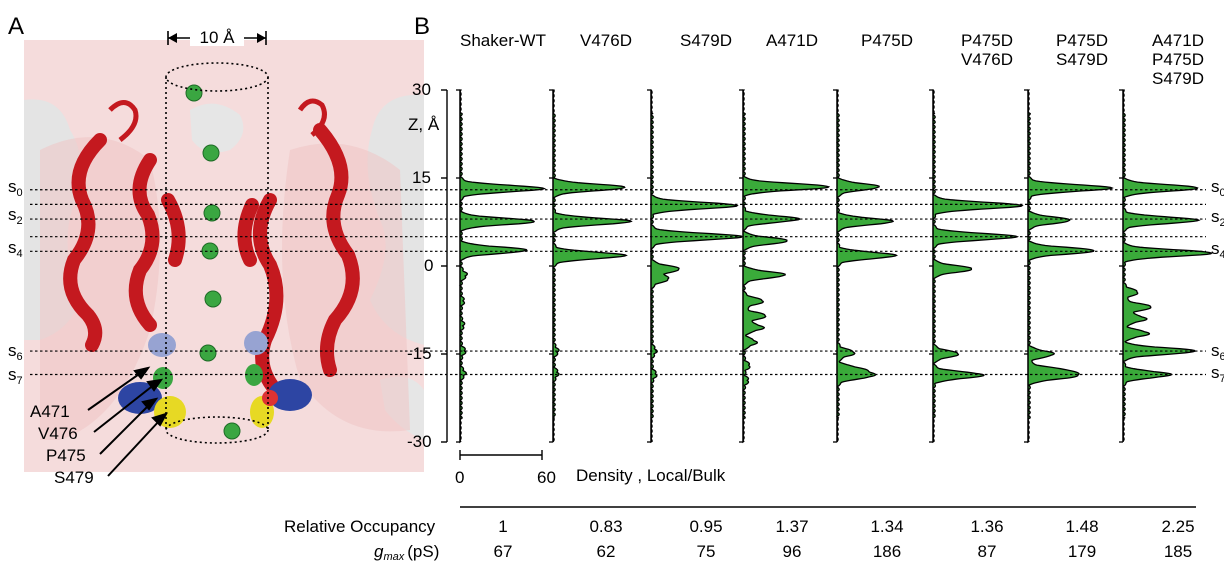  Describe the element at coordinates (503, 40) in the screenshot. I see `column-header-0-line-0: Shaker-WT` at that location.